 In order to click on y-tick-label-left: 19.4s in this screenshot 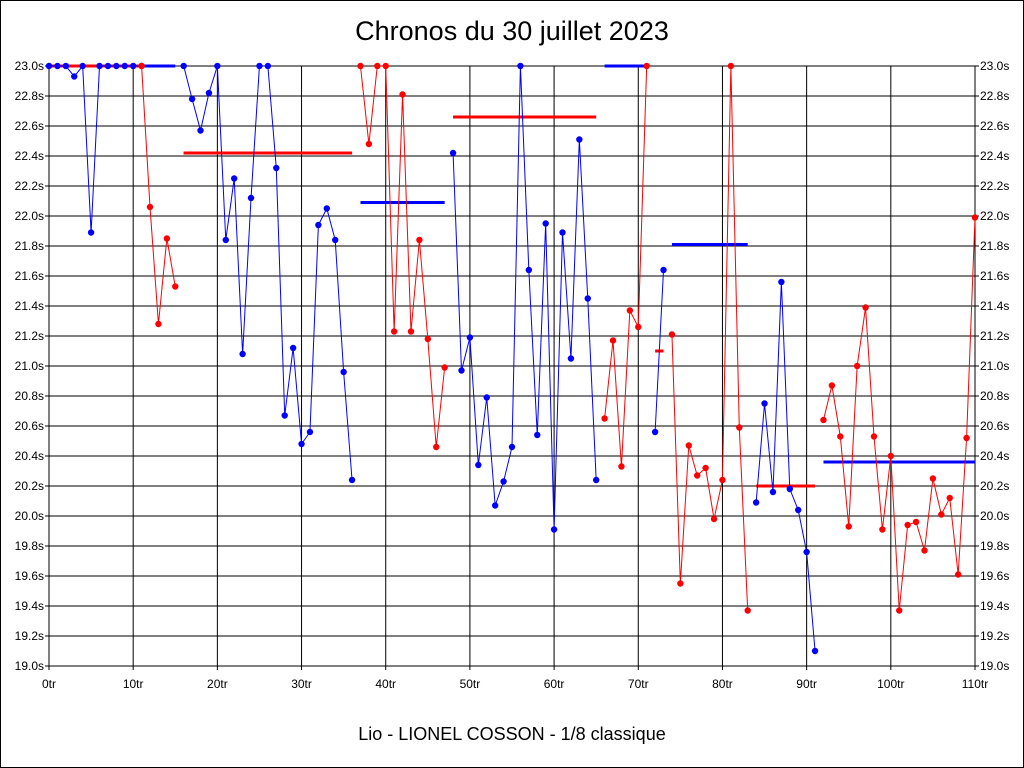, I will do `click(29, 606)`.